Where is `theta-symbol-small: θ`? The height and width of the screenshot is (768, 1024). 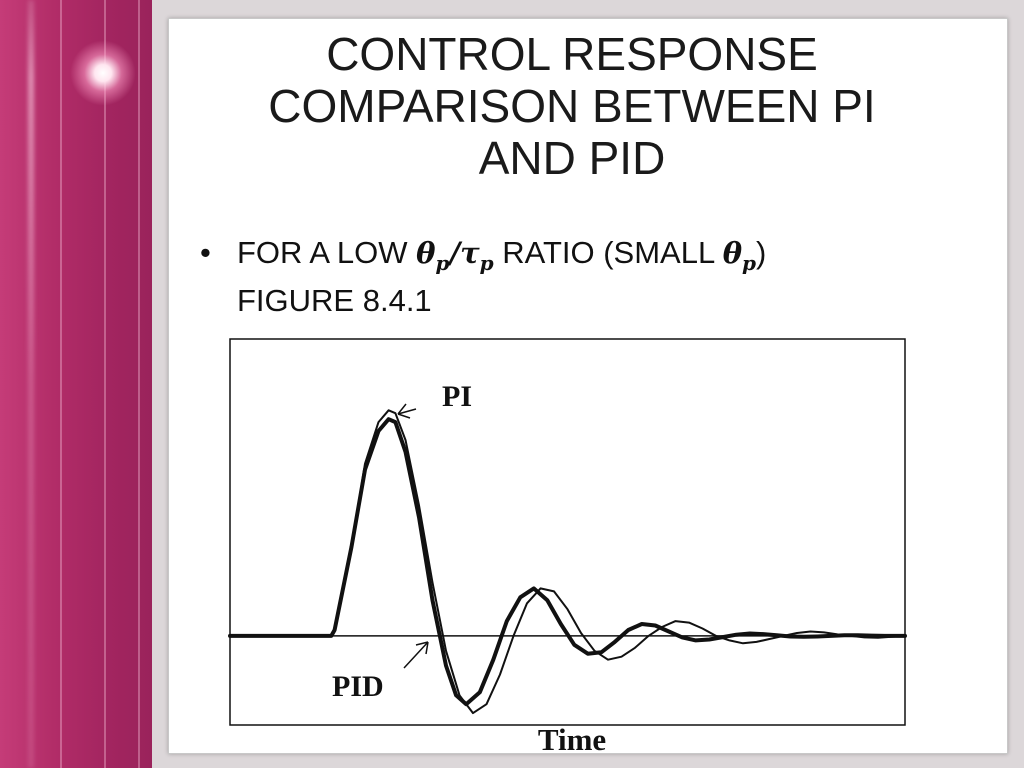 theta-symbol-small: θ is located at coordinates (732, 253).